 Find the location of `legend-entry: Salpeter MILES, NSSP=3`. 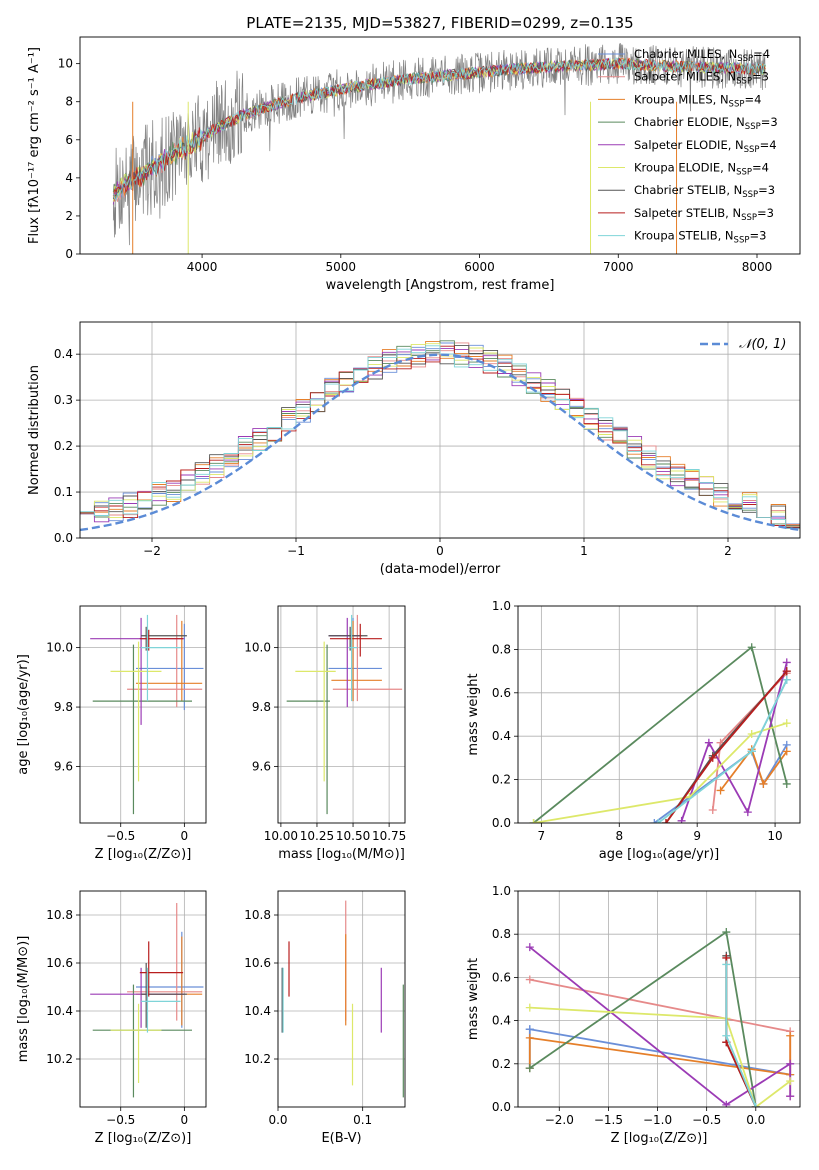

legend-entry: Salpeter MILES, NSSP=3 is located at coordinates (701, 78).